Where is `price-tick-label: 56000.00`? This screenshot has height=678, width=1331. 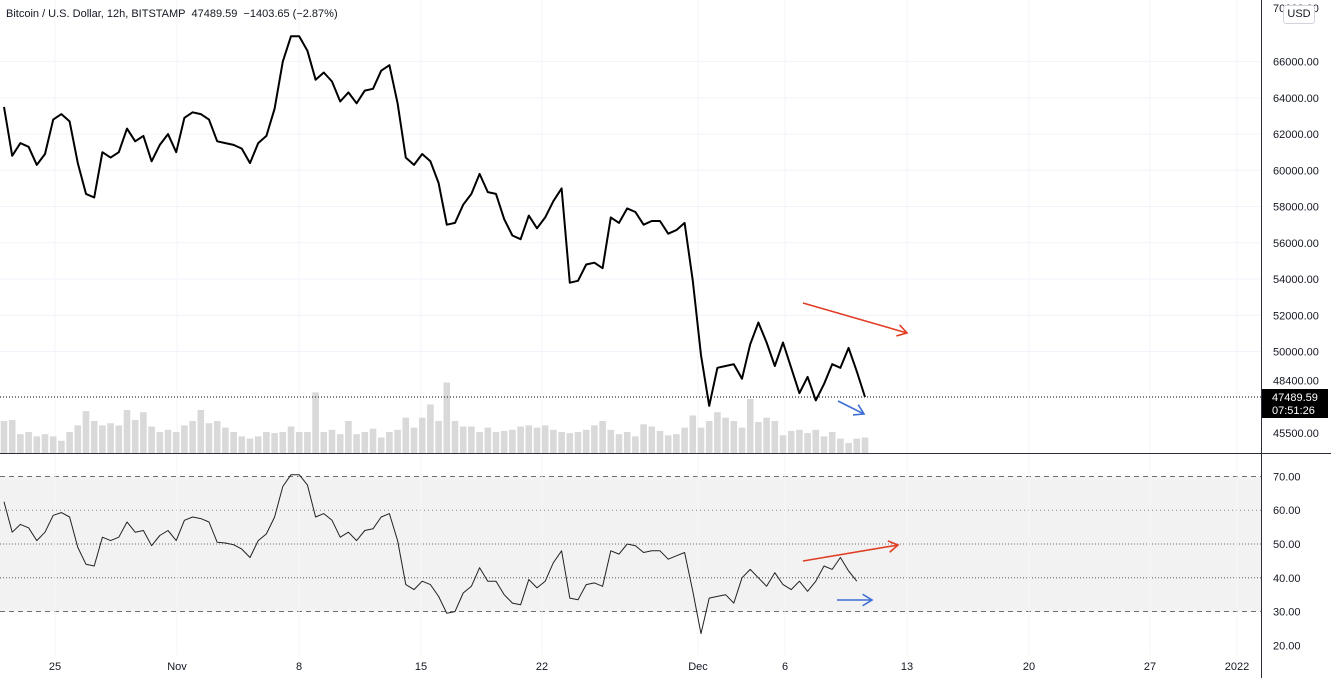
price-tick-label: 56000.00 is located at coordinates (1296, 244).